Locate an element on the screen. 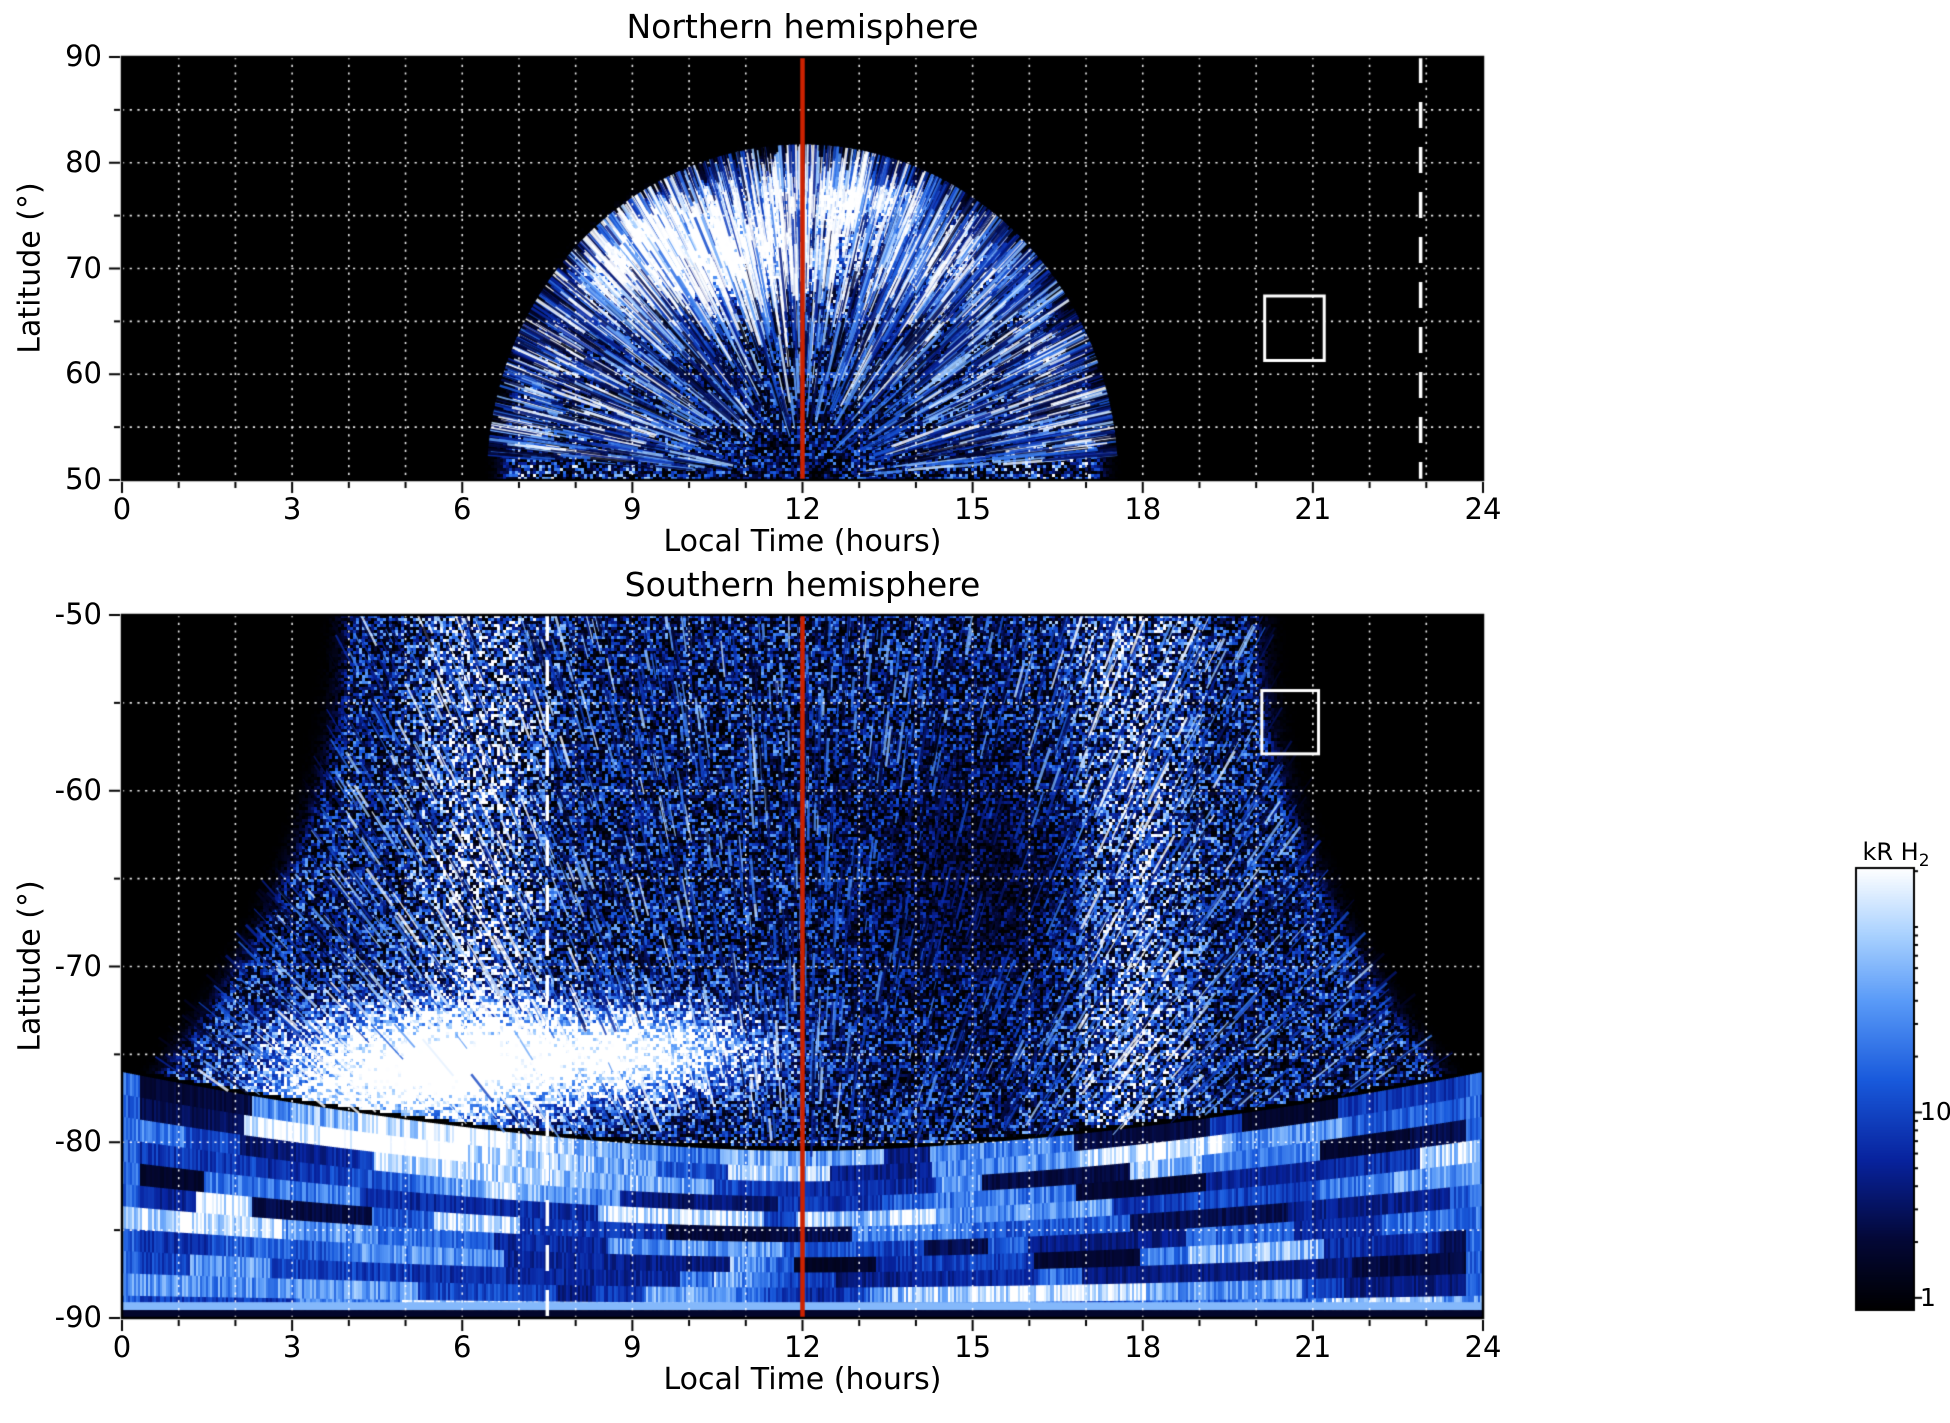 The width and height of the screenshot is (1950, 1423). south-xaxis-label: Local Time (hours) is located at coordinates (802, 1379).